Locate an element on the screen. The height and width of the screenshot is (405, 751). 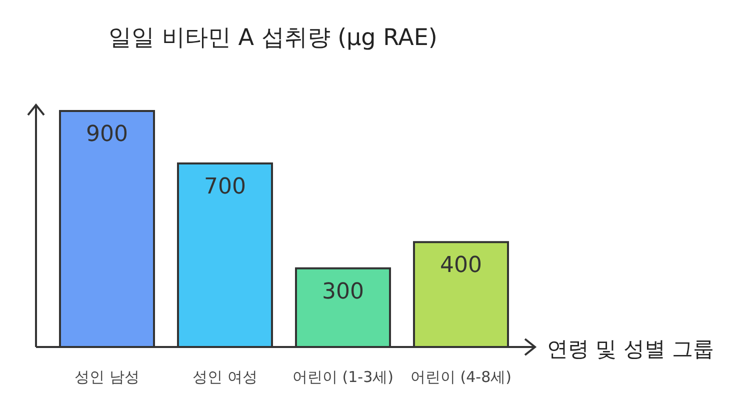
x-tick-label: 어린이 (1-3세) is located at coordinates (343, 377).